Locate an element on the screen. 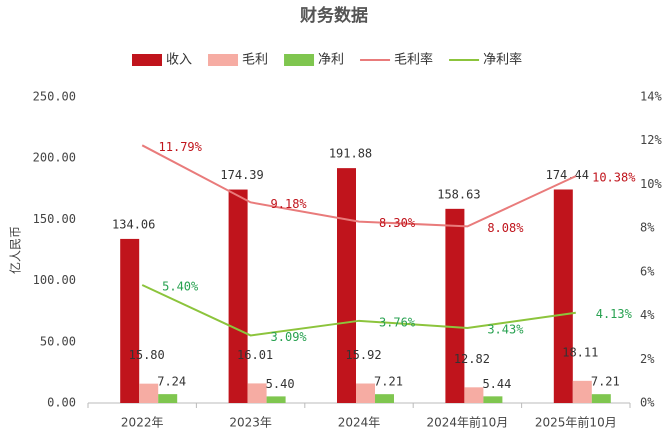 This screenshot has height=440, width=668. legend-label: 收入 is located at coordinates (179, 60).